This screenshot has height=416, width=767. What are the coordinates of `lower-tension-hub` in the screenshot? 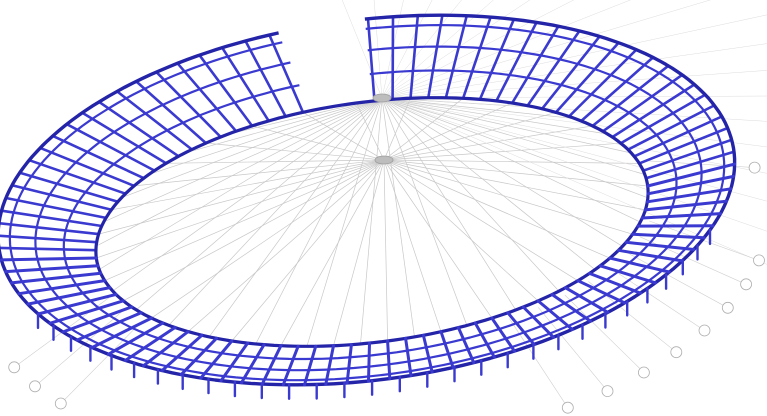 It's located at (384, 160).